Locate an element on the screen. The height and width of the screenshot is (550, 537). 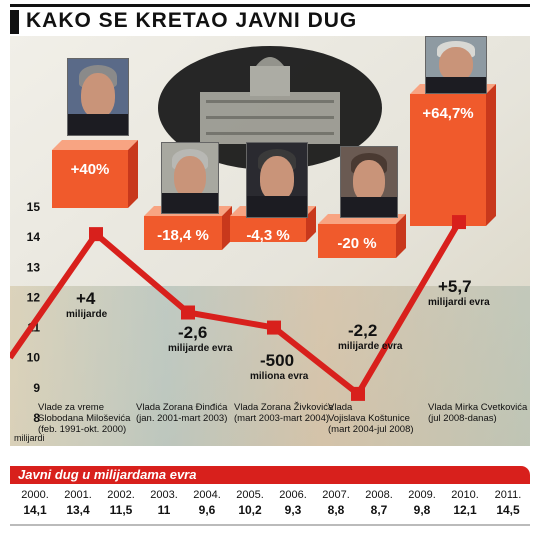
year-cell: 2011. 14,5 is located at coordinates (508, 503).